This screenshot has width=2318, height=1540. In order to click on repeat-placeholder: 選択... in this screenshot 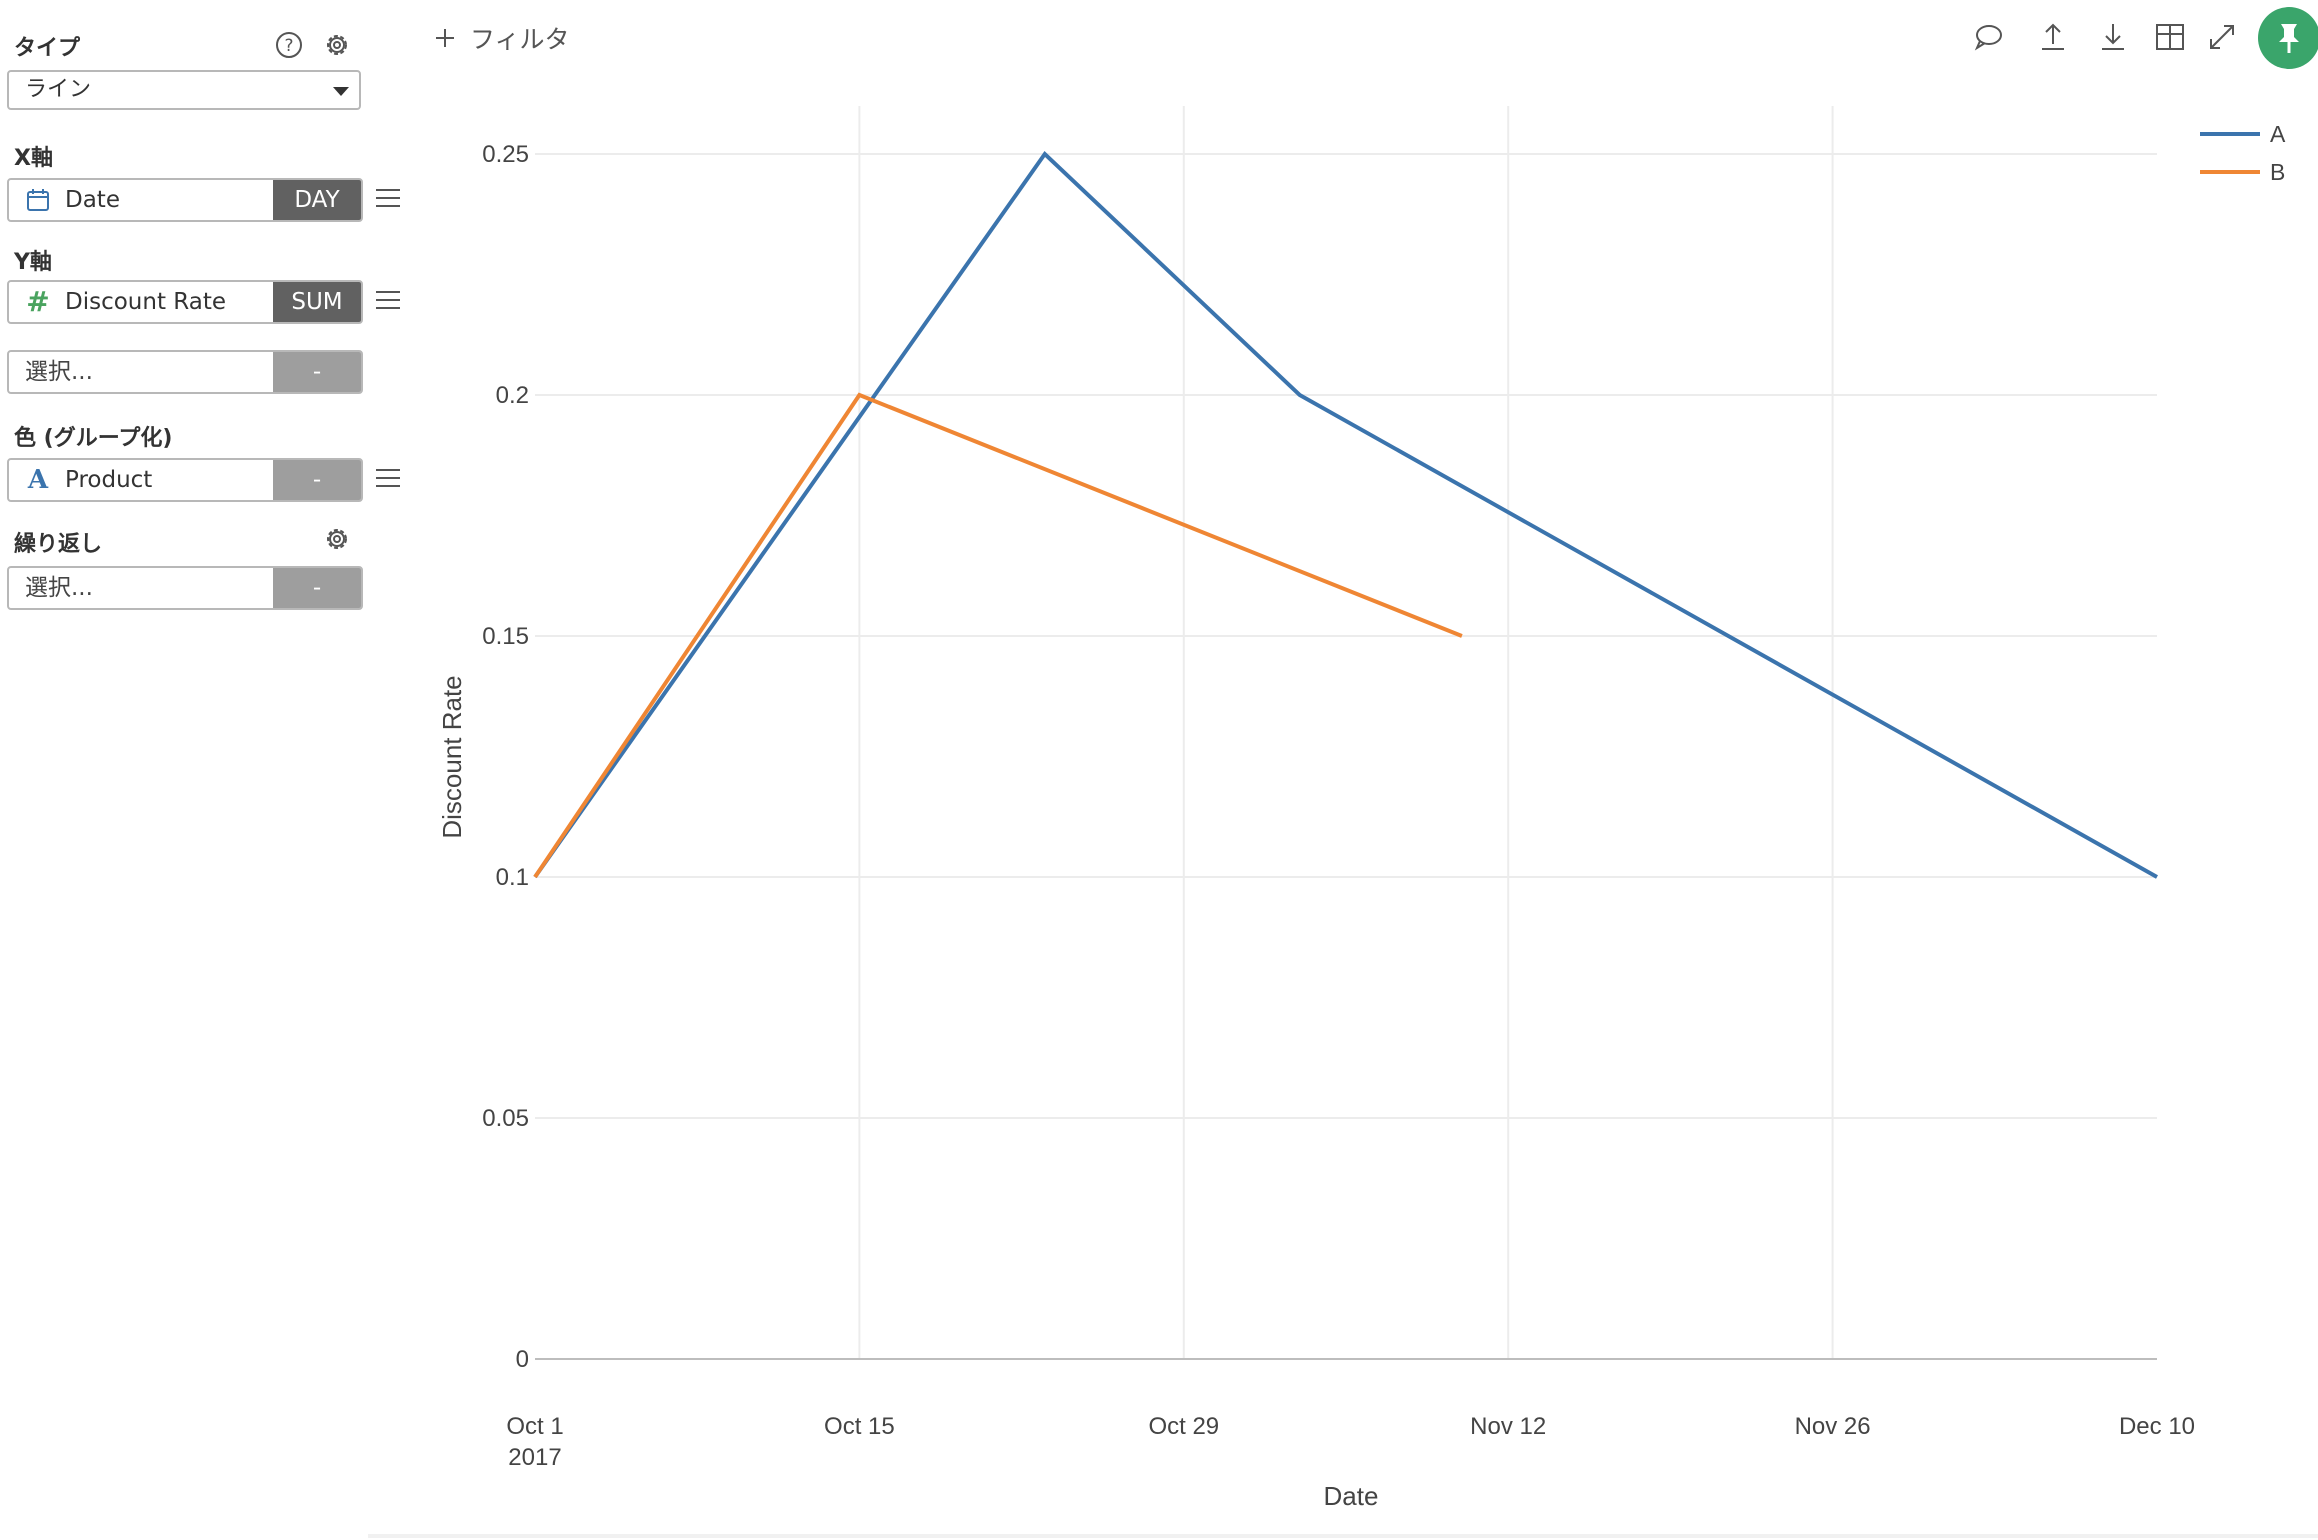, I will do `click(59, 588)`.